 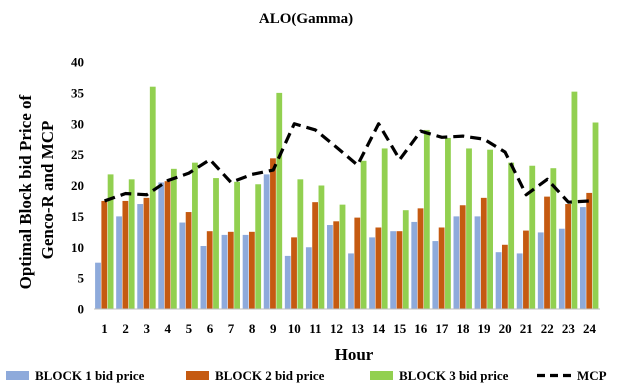 What do you see at coordinates (315, 328) in the screenshot?
I see `x-tick-label: 11` at bounding box center [315, 328].